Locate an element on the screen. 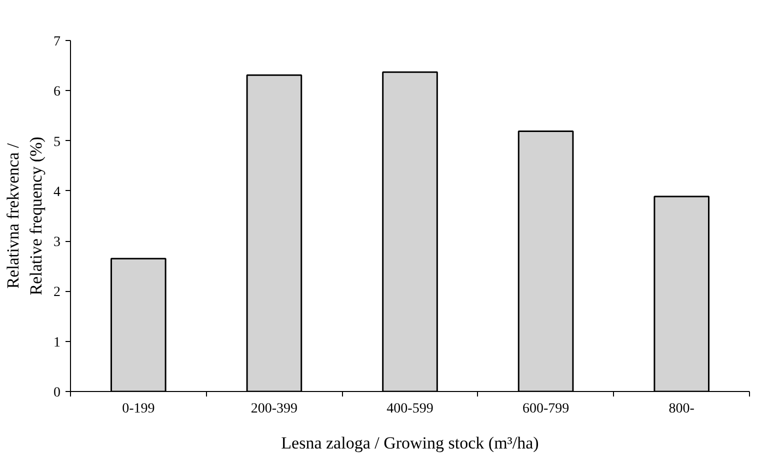  x-tick-label: 600-799 is located at coordinates (546, 409).